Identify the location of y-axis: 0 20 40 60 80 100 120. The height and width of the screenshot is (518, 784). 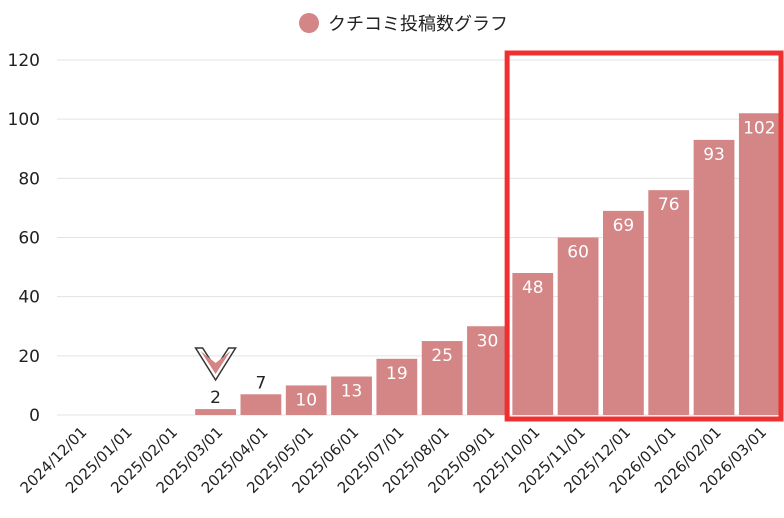
(24, 238).